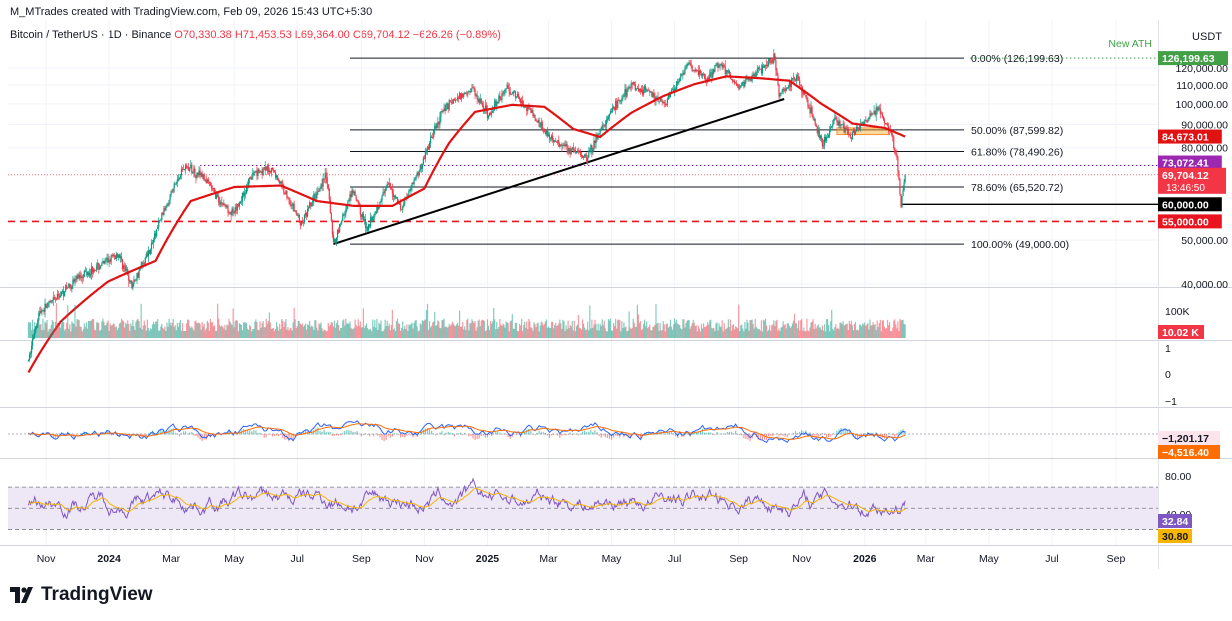  I want to click on symbol-name: Bitcoin / TetherUS · 1D · Binance, so click(91, 35).